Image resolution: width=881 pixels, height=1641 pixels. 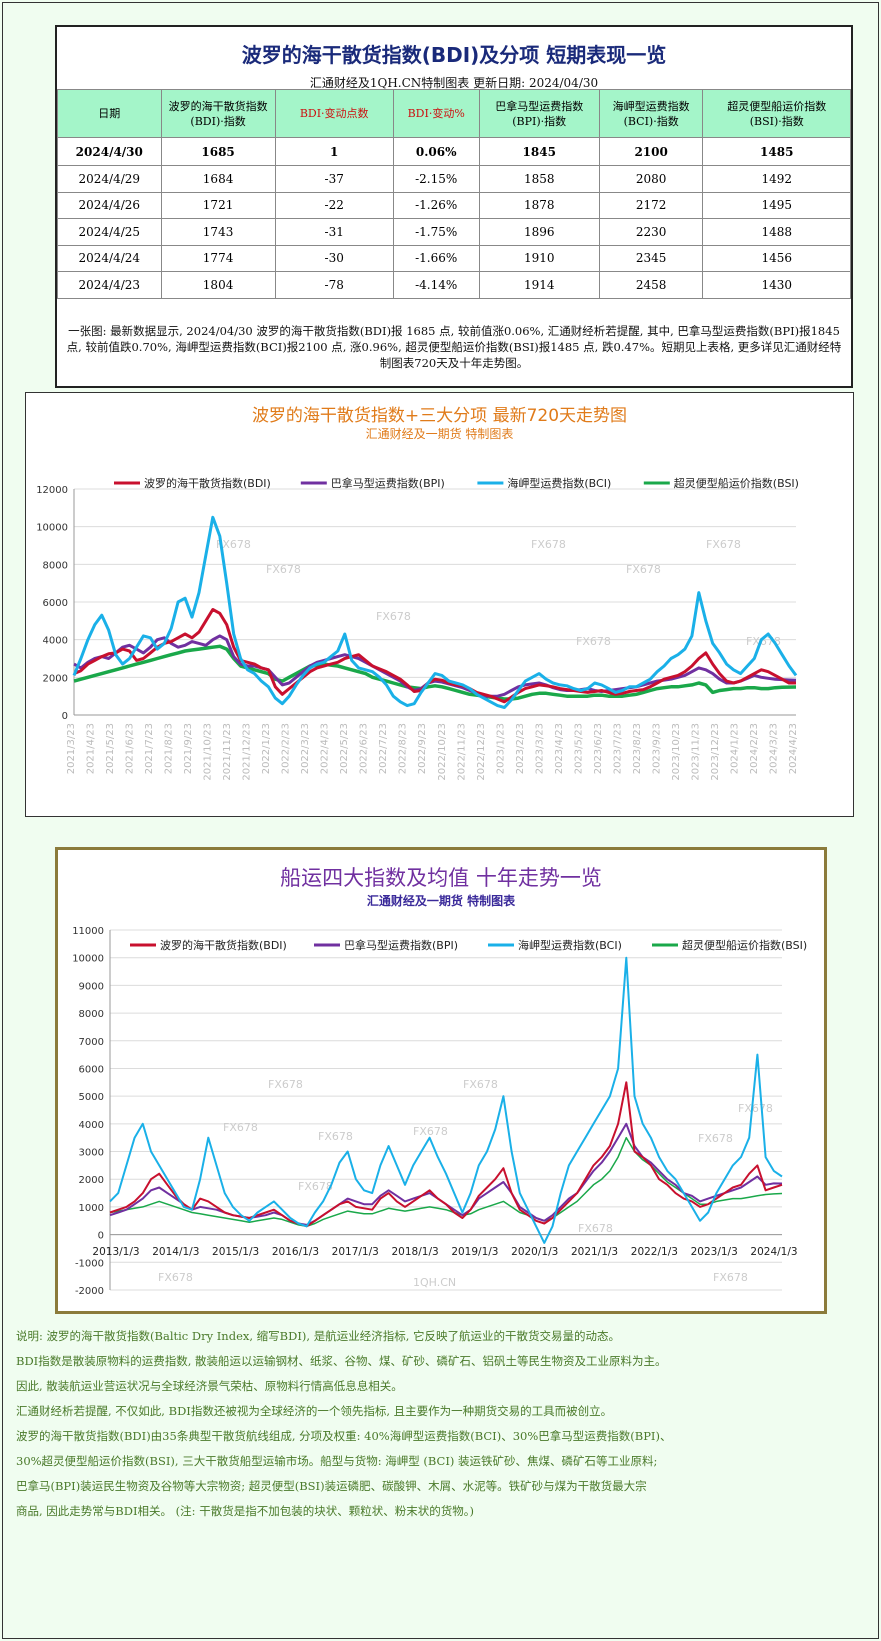 I want to click on table-cell: 1804, so click(x=218, y=285).